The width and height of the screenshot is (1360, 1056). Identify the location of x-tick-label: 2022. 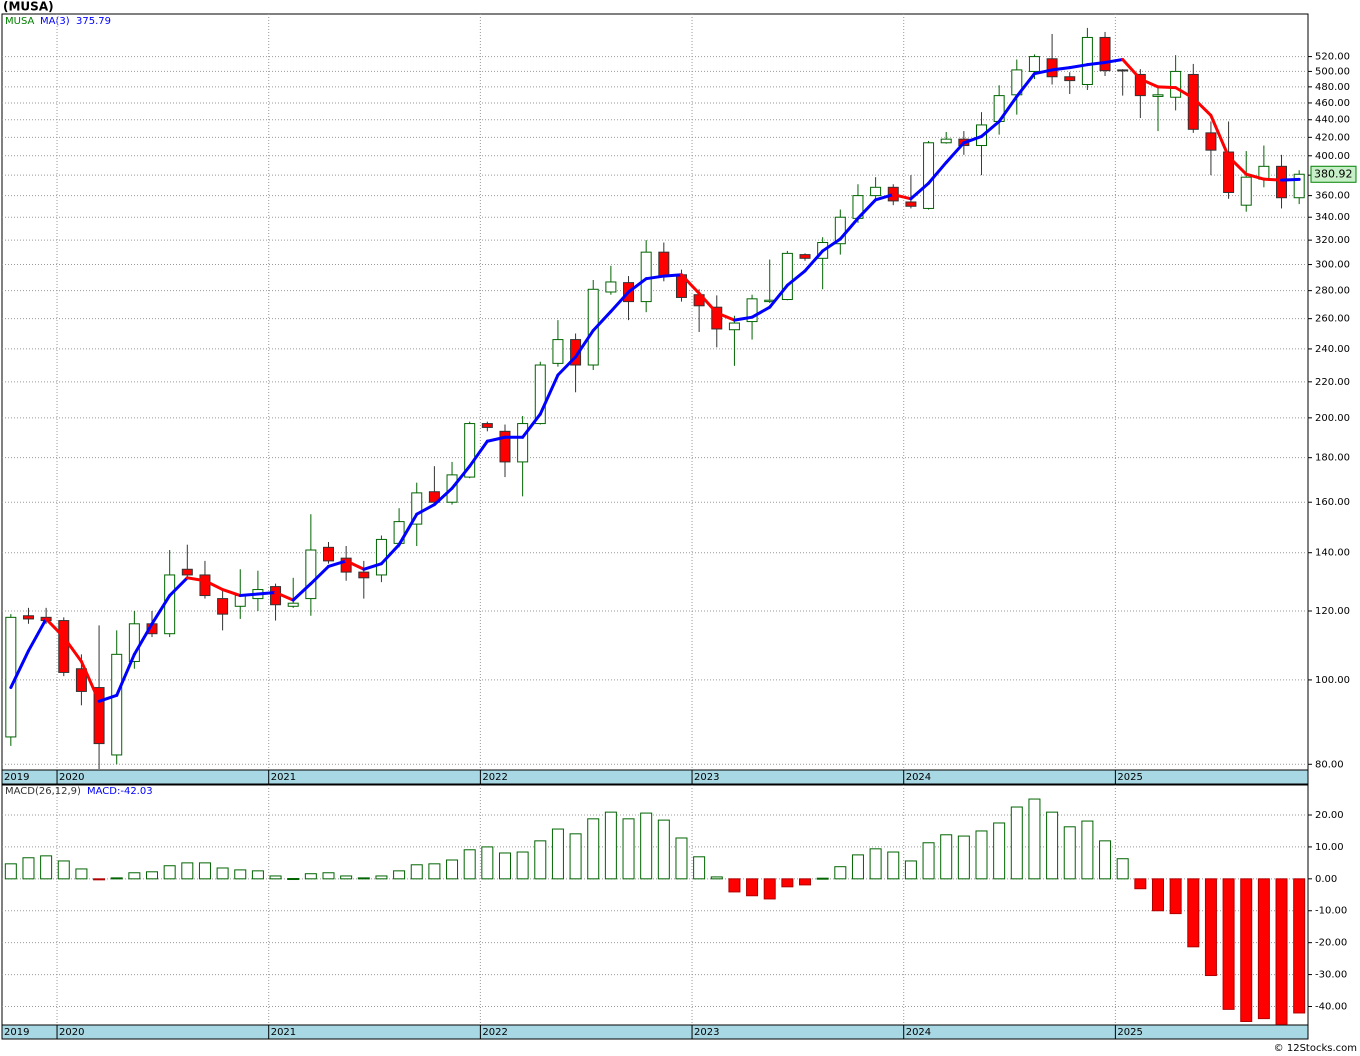
(494, 1032).